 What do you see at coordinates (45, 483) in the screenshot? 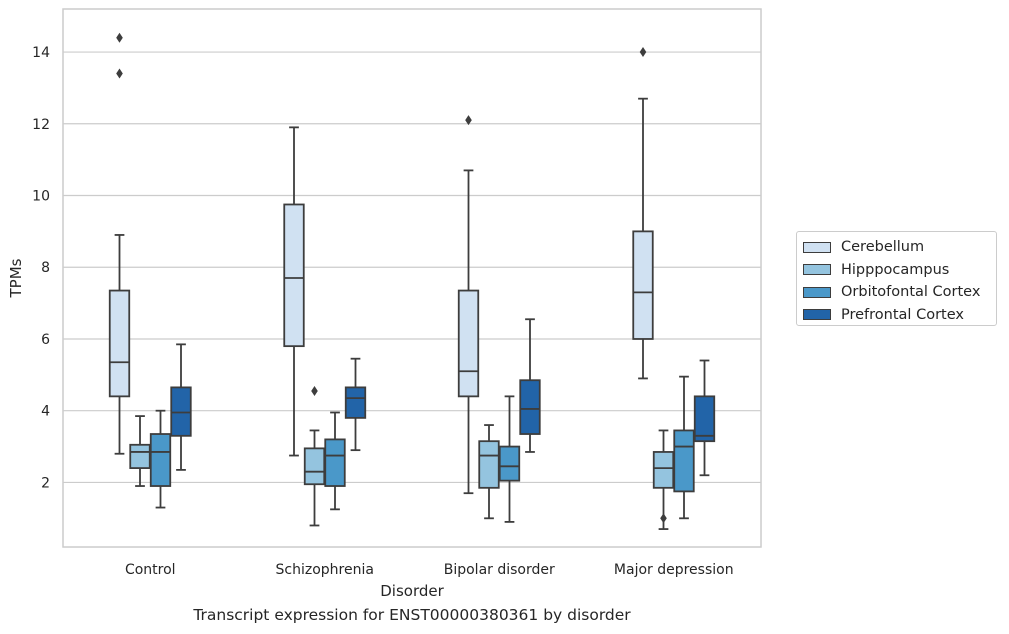
I see `y-tick-label: 2` at bounding box center [45, 483].